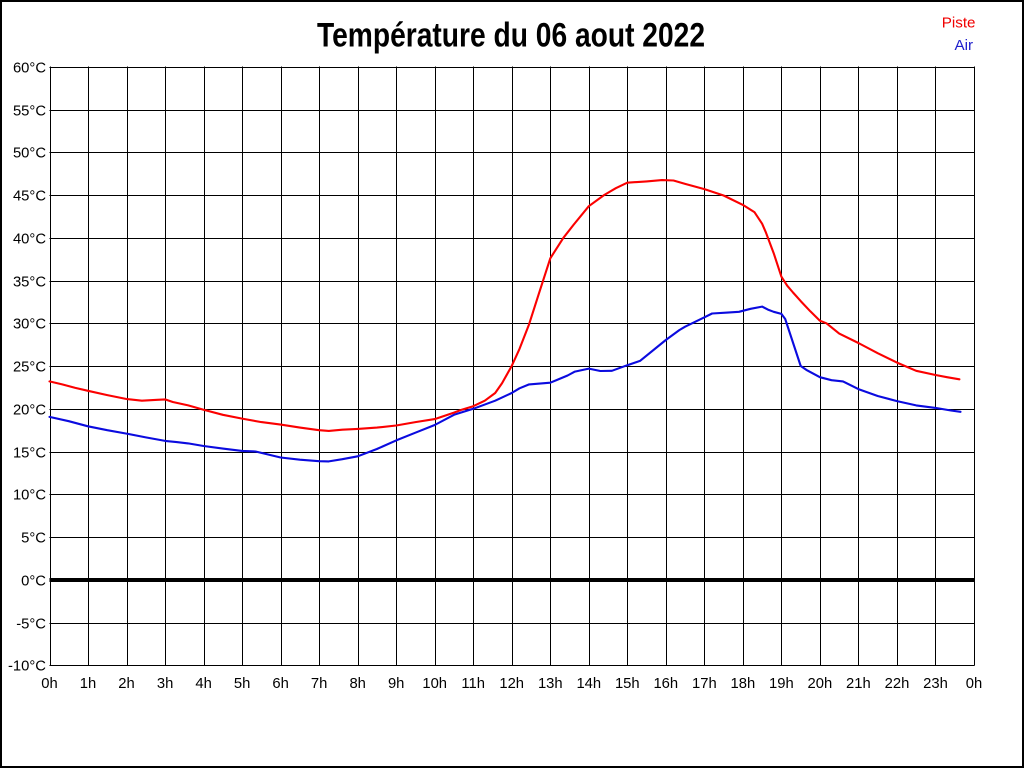 Image resolution: width=1024 pixels, height=768 pixels. I want to click on svg-text: 60°C, so click(29, 69).